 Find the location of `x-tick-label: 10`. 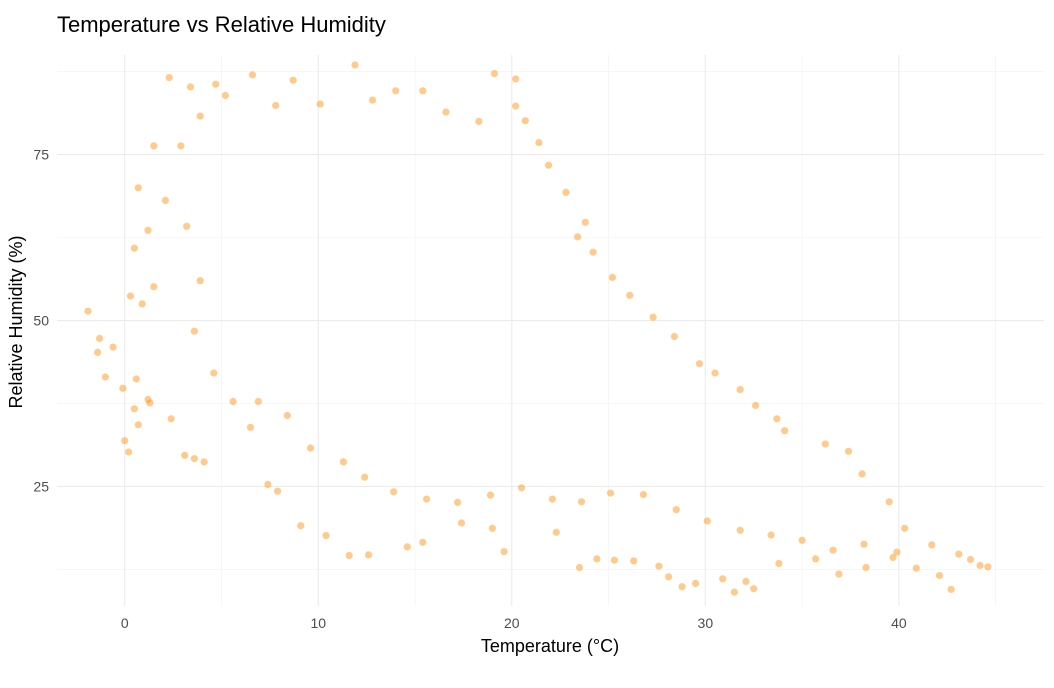

x-tick-label: 10 is located at coordinates (318, 623).